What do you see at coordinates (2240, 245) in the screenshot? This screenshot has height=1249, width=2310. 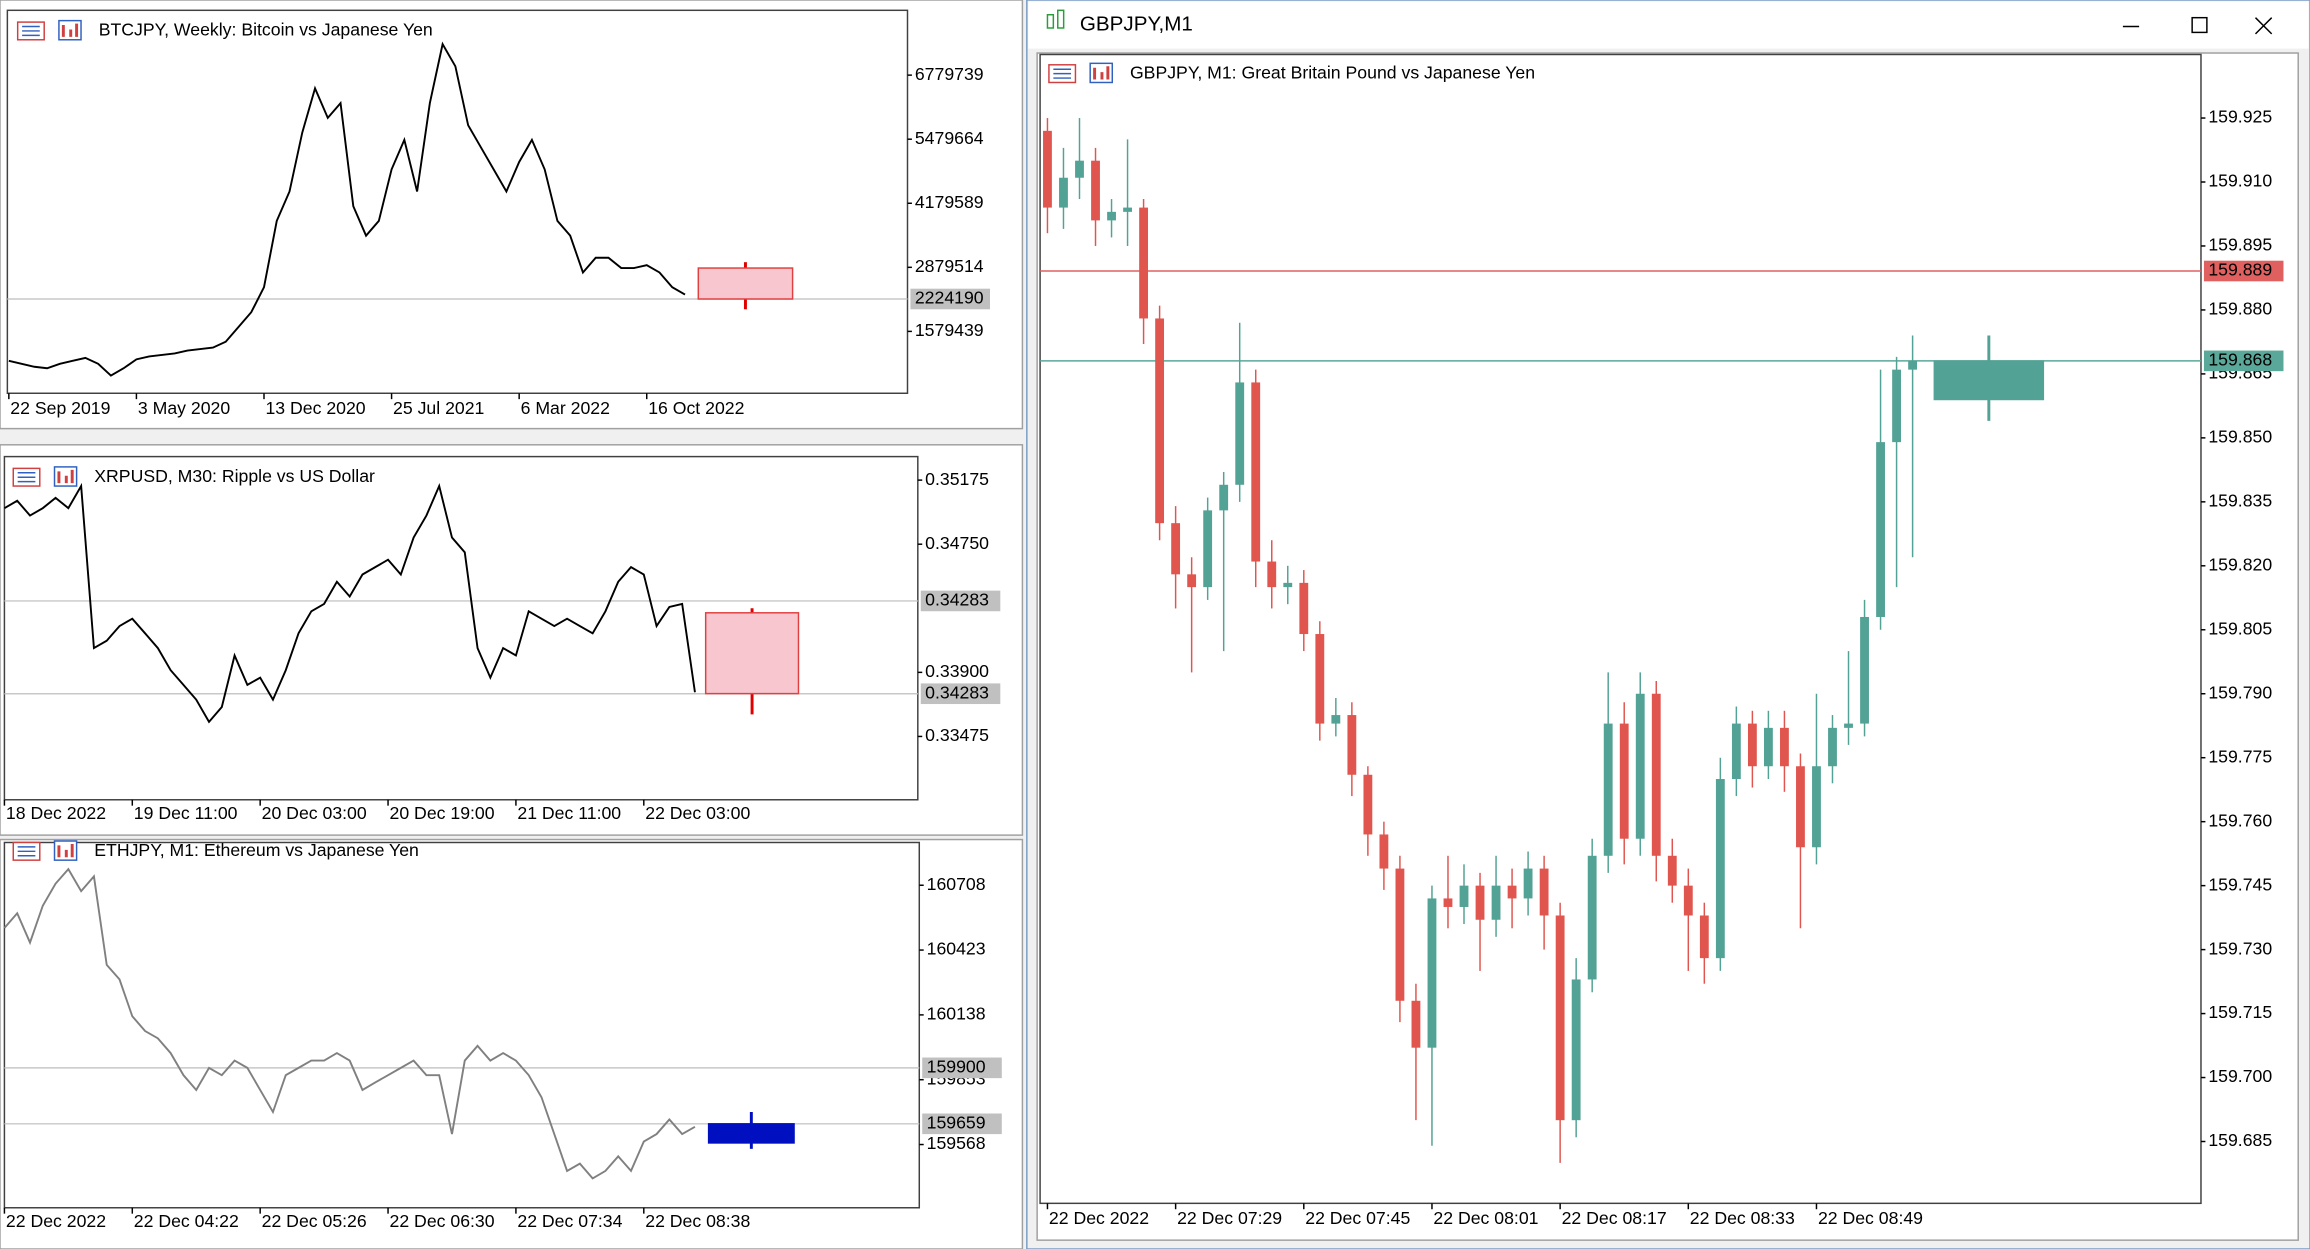 I see `y-tick-label: 159.895` at bounding box center [2240, 245].